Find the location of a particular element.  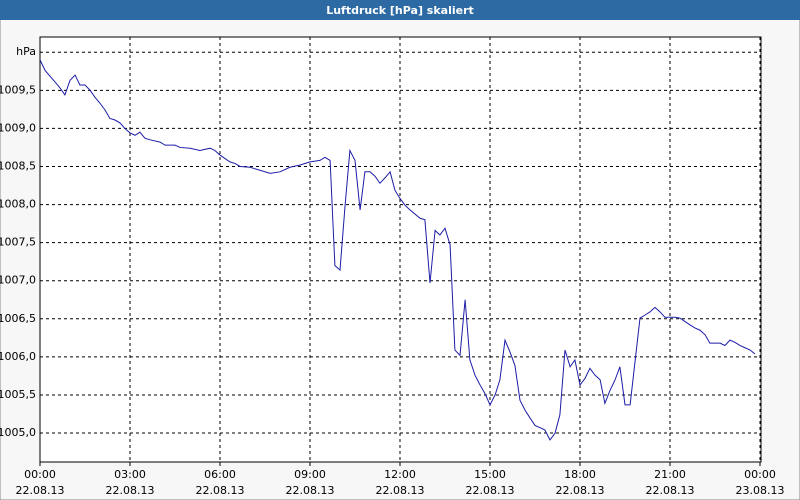

y-tick-label: 1008,5 is located at coordinates (18, 165).